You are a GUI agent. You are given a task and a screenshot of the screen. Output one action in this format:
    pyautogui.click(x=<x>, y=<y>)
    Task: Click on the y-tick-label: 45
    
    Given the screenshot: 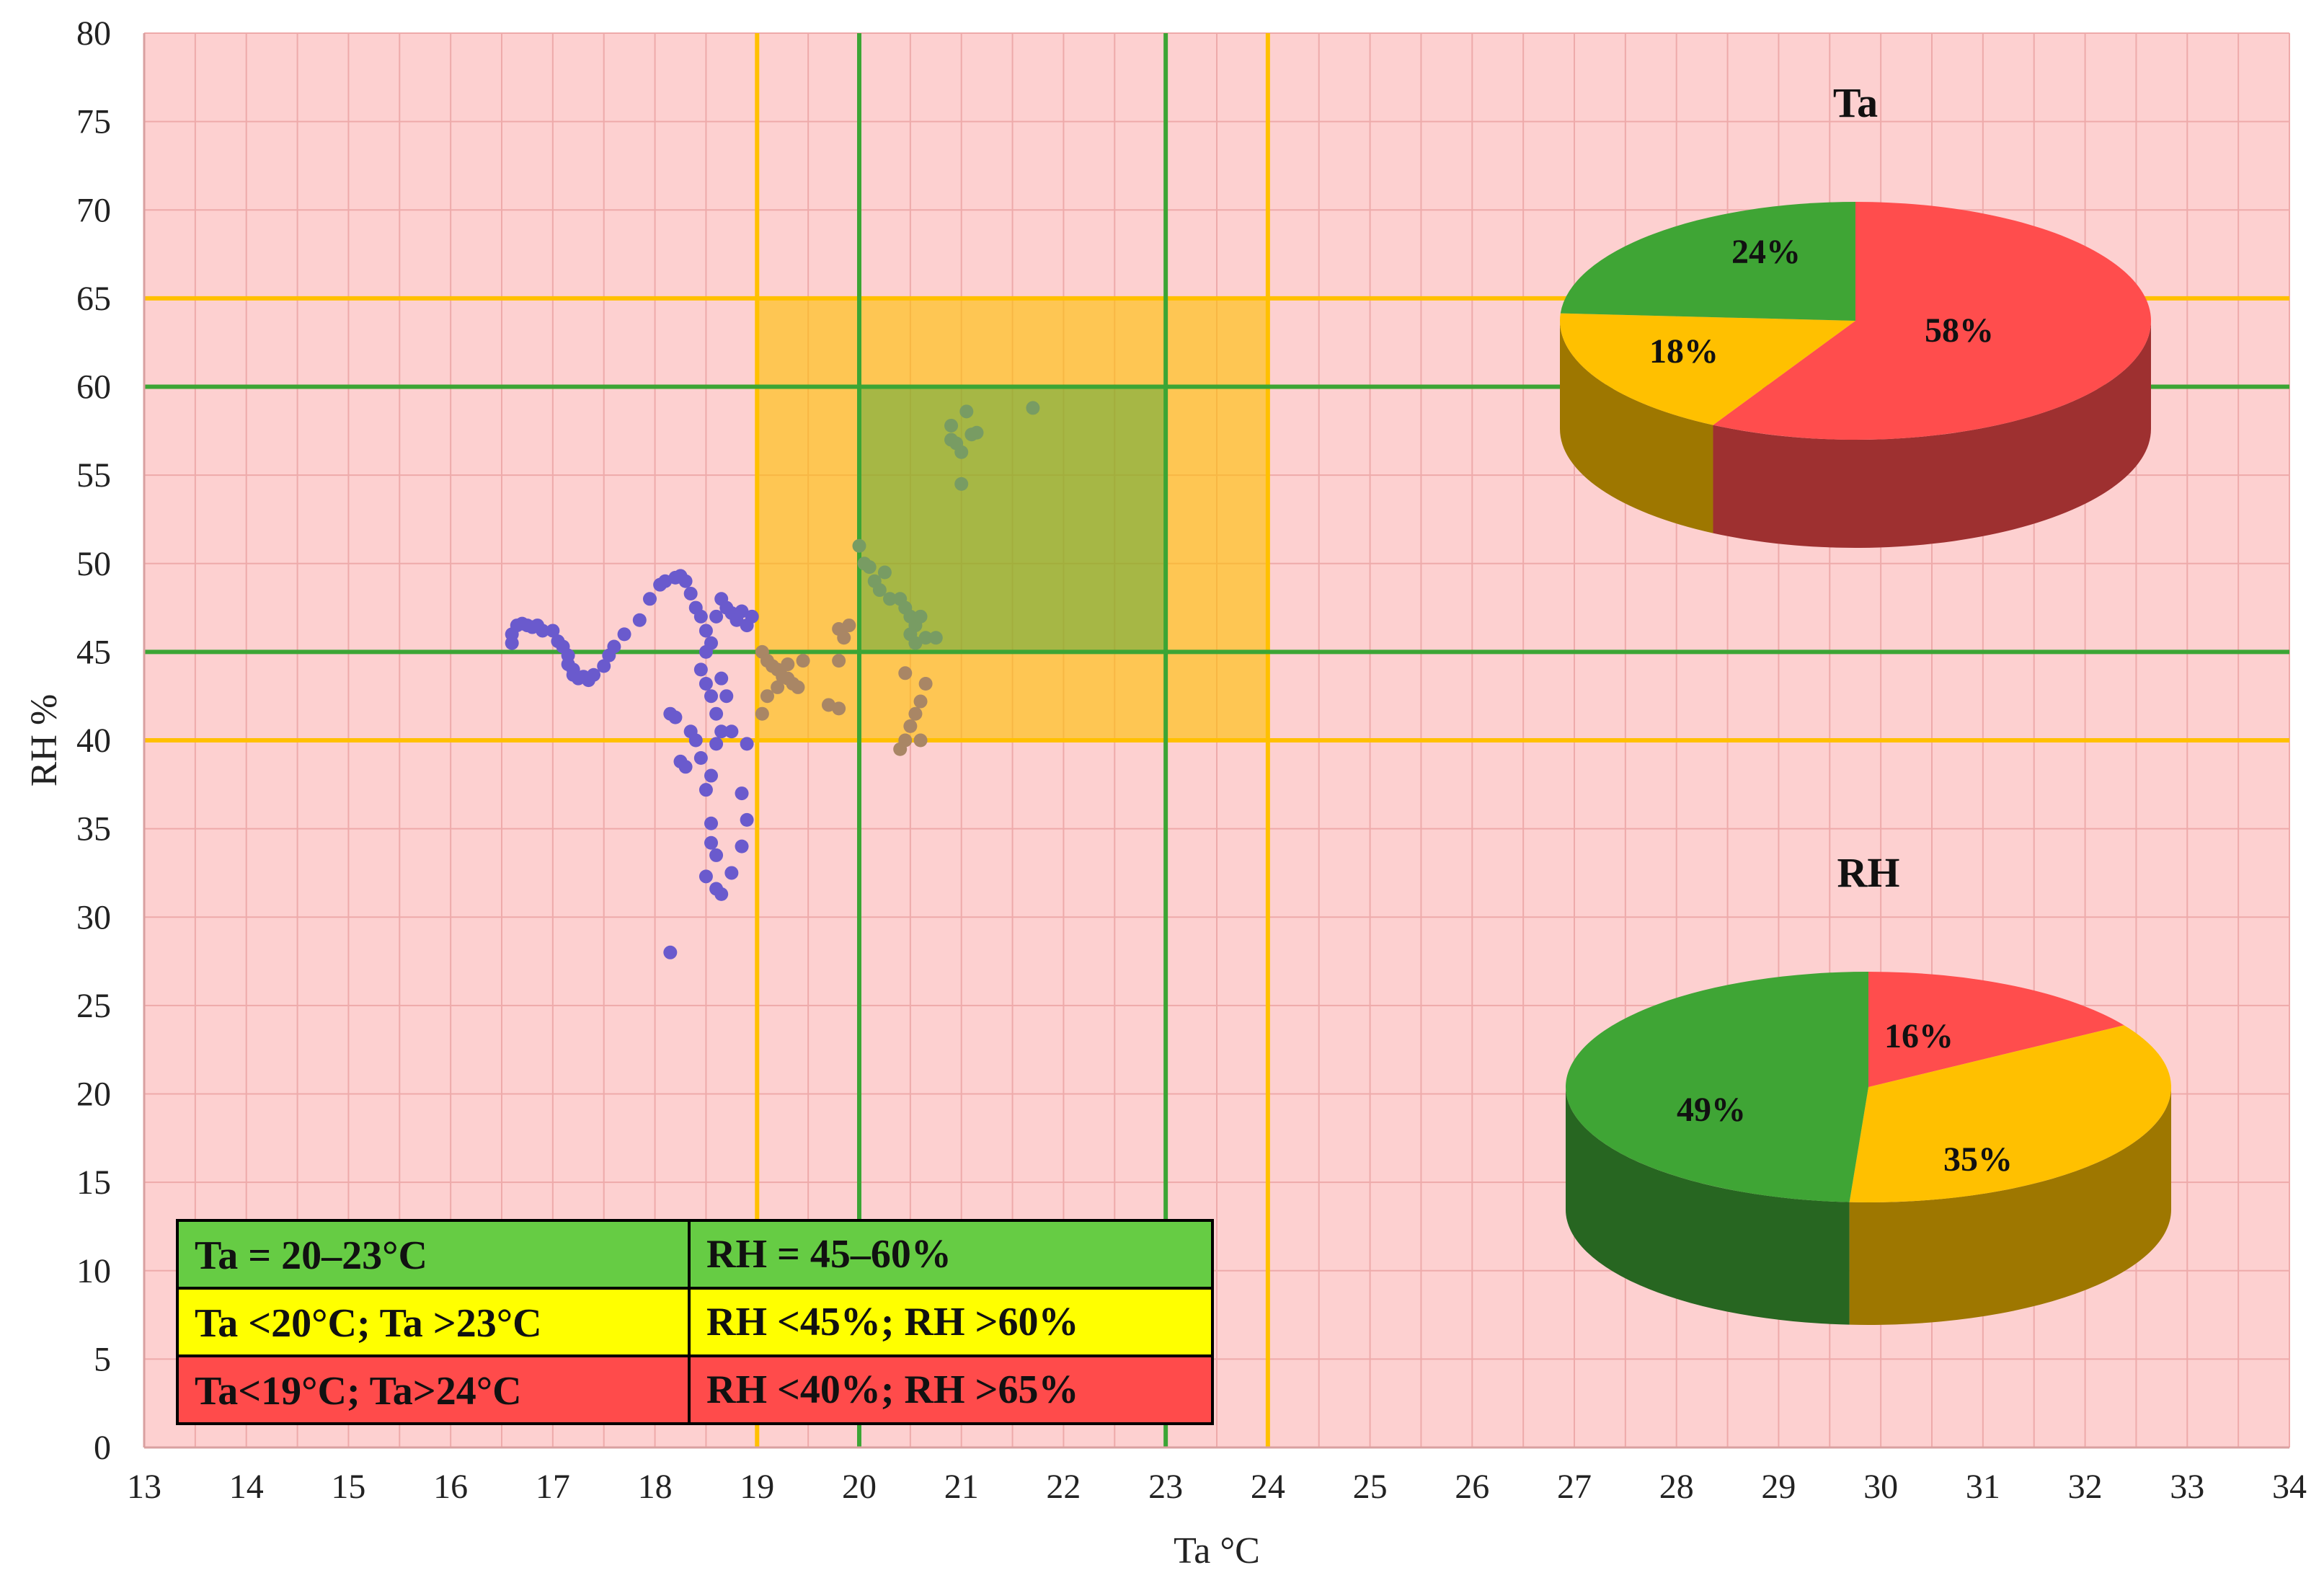 What is the action you would take?
    pyautogui.click(x=93, y=652)
    